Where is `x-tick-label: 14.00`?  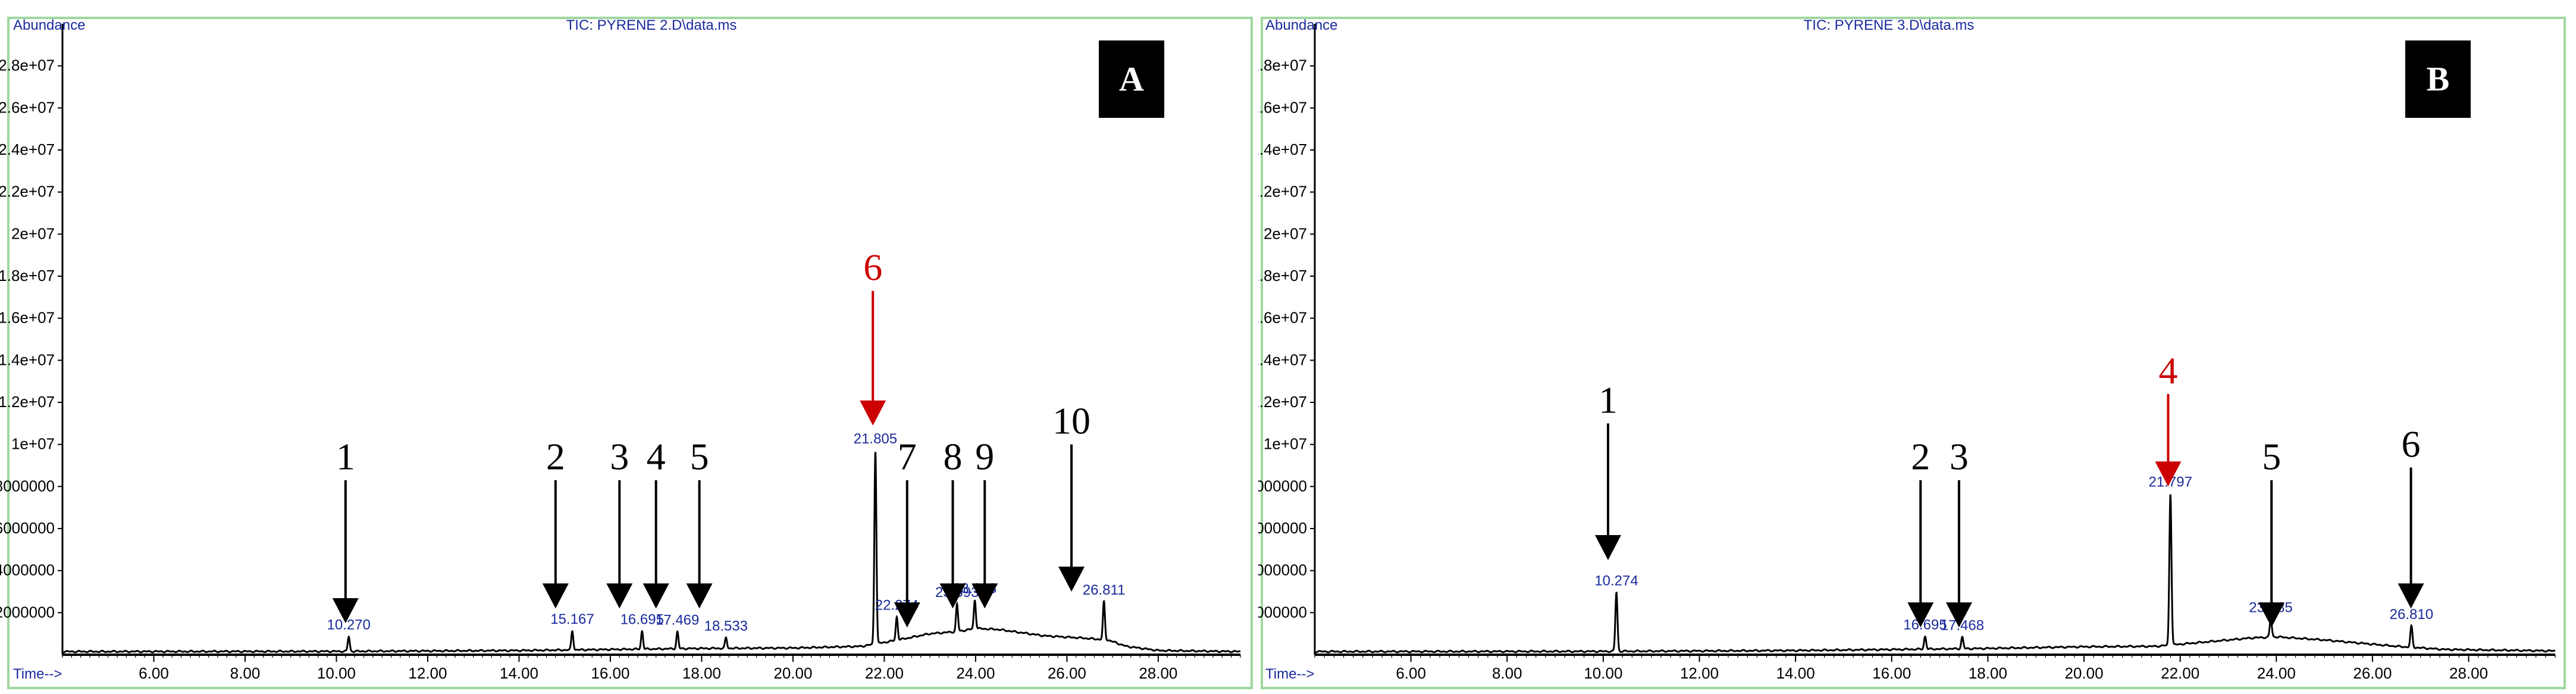
x-tick-label: 14.00 is located at coordinates (519, 673).